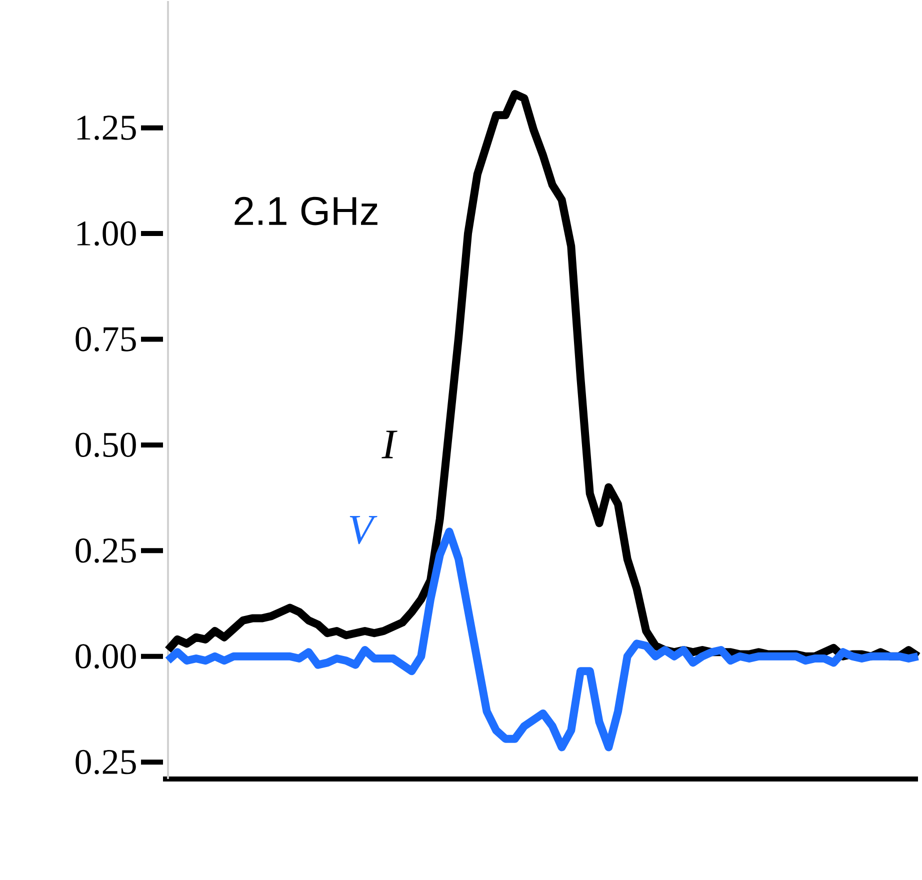 The width and height of the screenshot is (922, 880). I want to click on series-label: V, so click(364, 530).